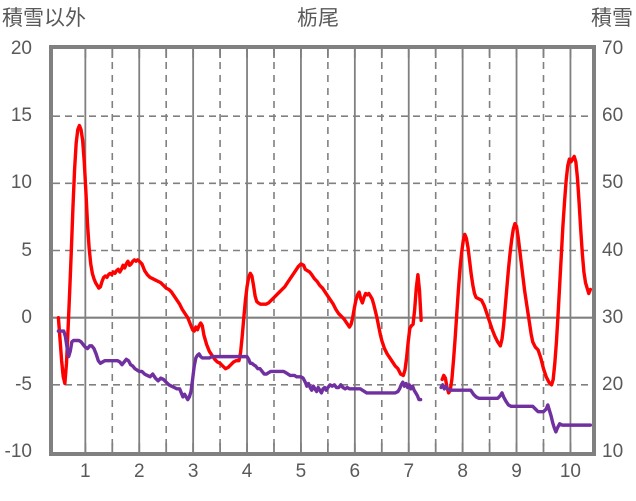 The image size is (636, 501). What do you see at coordinates (193, 471) in the screenshot?
I see `x-tick-label: 3` at bounding box center [193, 471].